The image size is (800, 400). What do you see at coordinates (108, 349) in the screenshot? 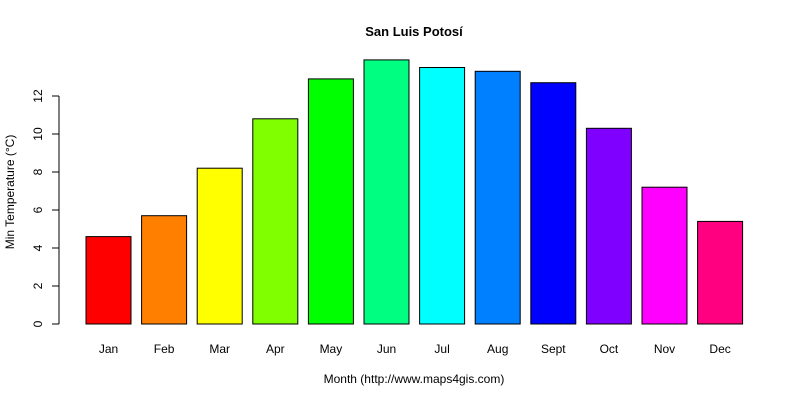
I see `x-tick-jan: Jan` at bounding box center [108, 349].